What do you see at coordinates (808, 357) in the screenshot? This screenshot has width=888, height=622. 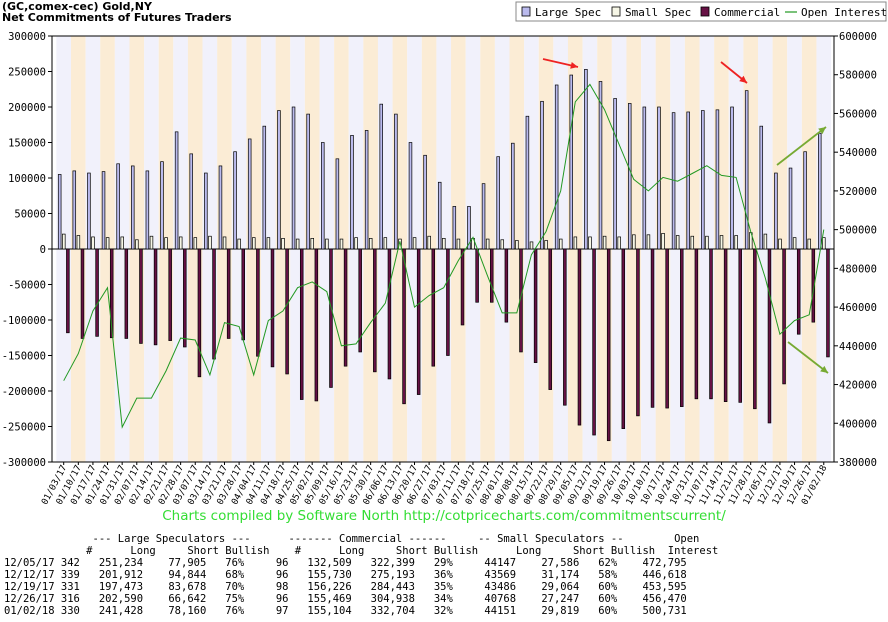 I see `arrow-shaft` at bounding box center [808, 357].